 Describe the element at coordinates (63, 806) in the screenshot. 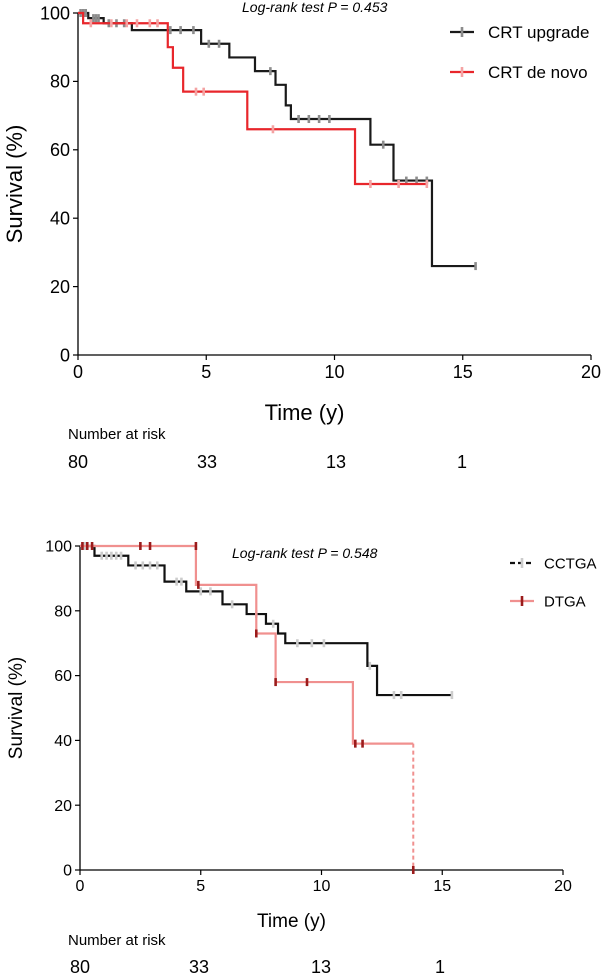

I see `chart1-y-tick-label: 20` at that location.